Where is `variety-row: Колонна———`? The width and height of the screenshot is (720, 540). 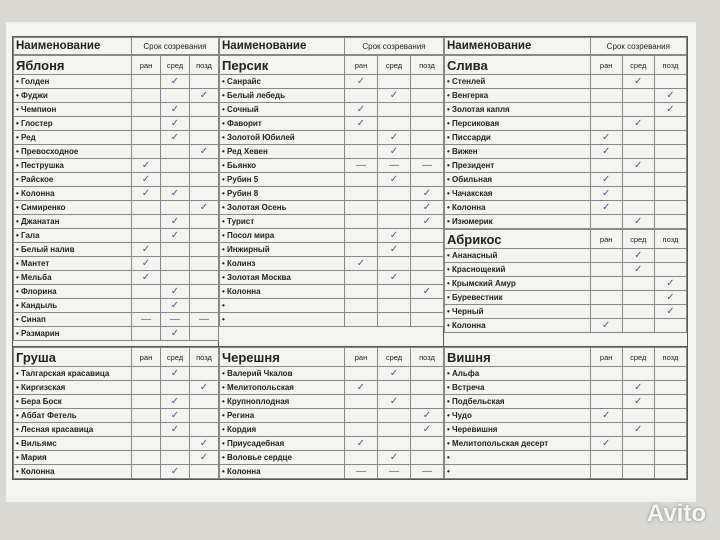
variety-row: Колонна——— is located at coordinates (331, 471).